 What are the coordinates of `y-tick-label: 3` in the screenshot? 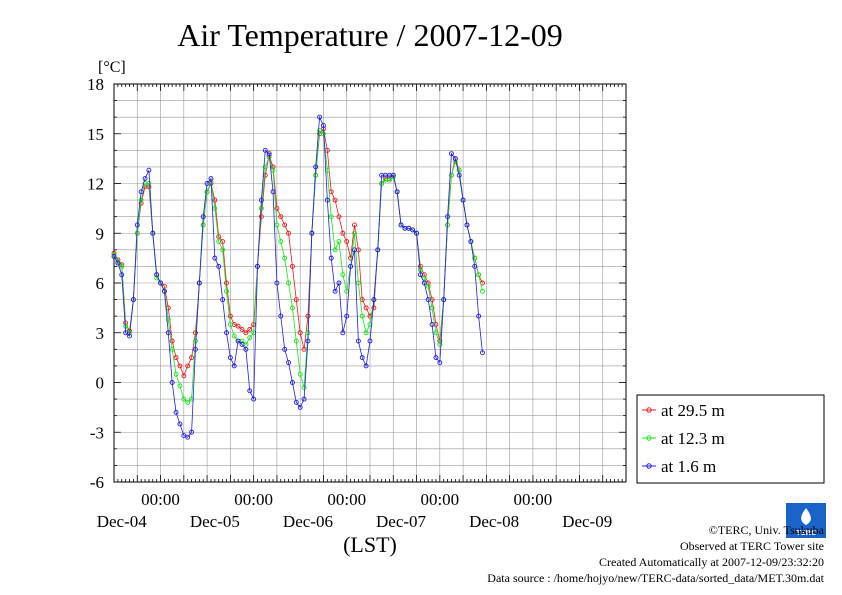 It's located at (100, 333).